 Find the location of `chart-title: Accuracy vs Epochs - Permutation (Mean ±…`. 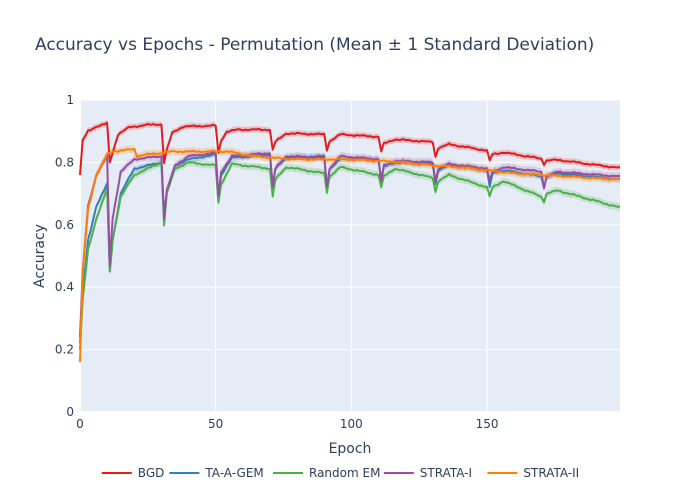

chart-title: Accuracy vs Epochs - Permutation (Mean ±… is located at coordinates (314, 45).